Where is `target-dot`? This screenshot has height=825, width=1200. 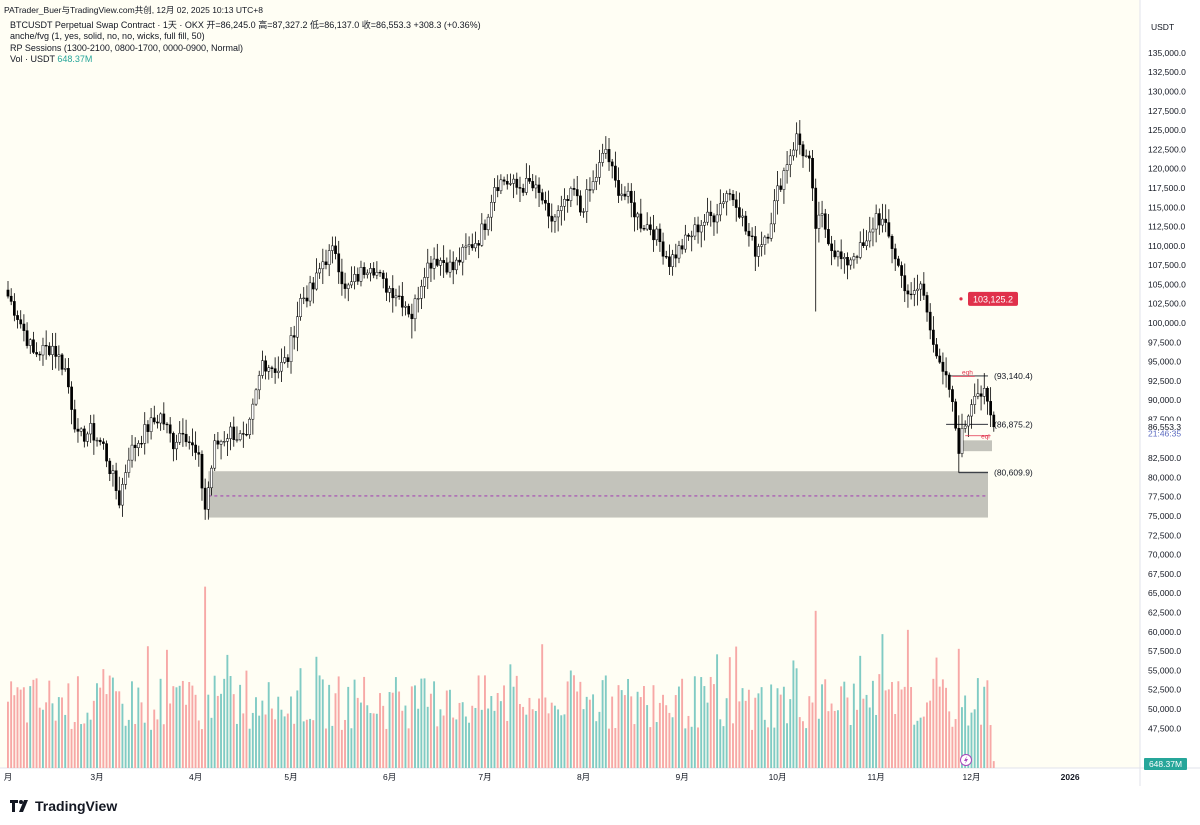
target-dot is located at coordinates (961, 299).